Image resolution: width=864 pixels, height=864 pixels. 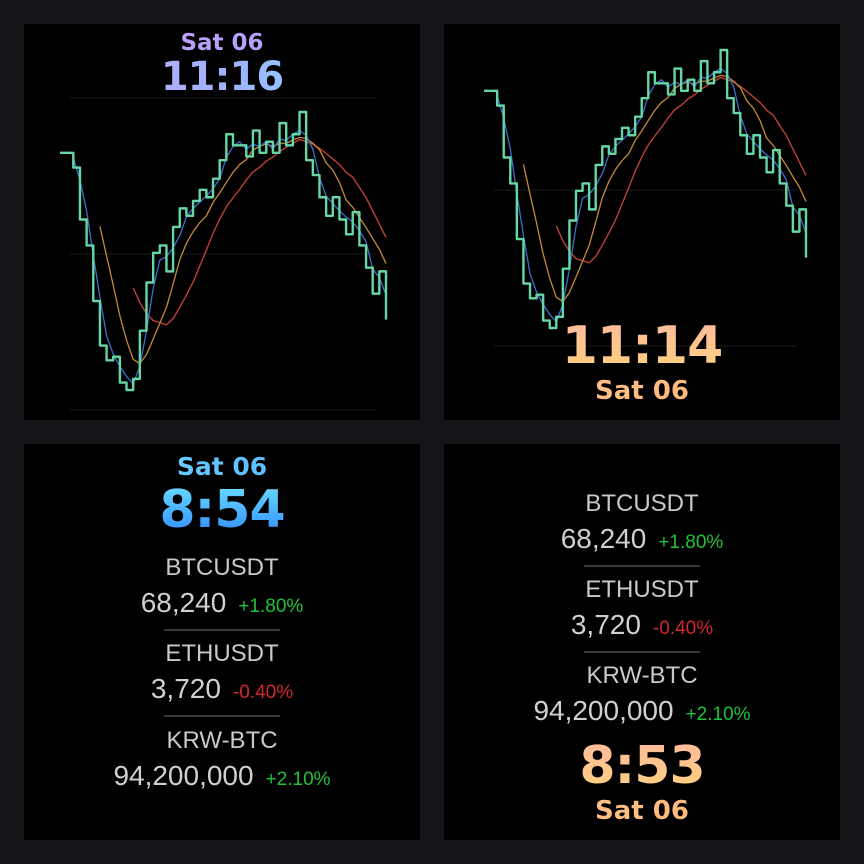 What do you see at coordinates (642, 346) in the screenshot?
I see `clock-time: 11:14` at bounding box center [642, 346].